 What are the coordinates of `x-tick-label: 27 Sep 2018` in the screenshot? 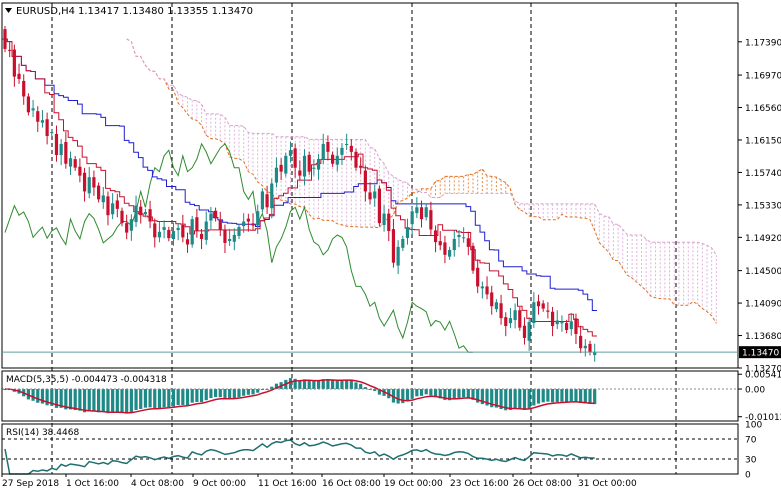 It's located at (30, 484).